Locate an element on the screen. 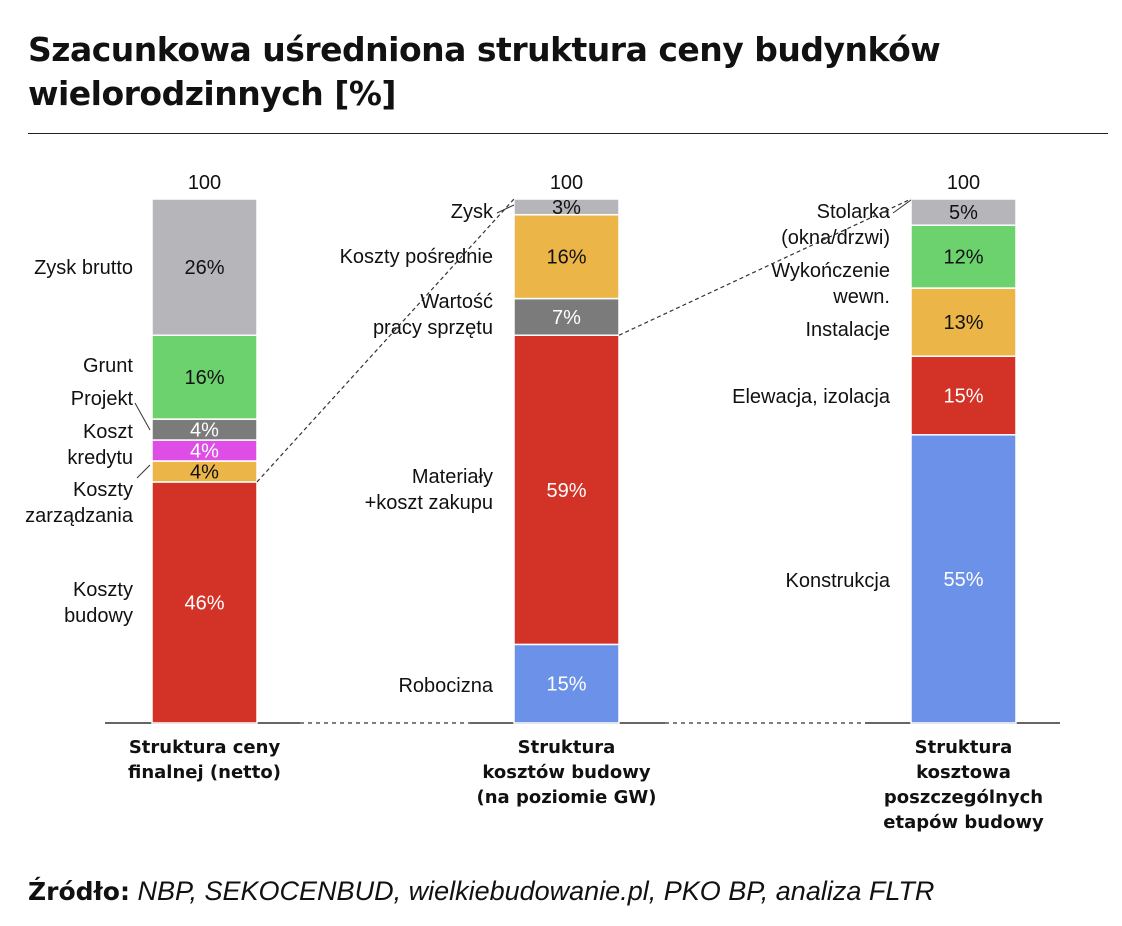 Image resolution: width=1122 pixels, height=926 pixels. data-label: 26% is located at coordinates (204, 268).